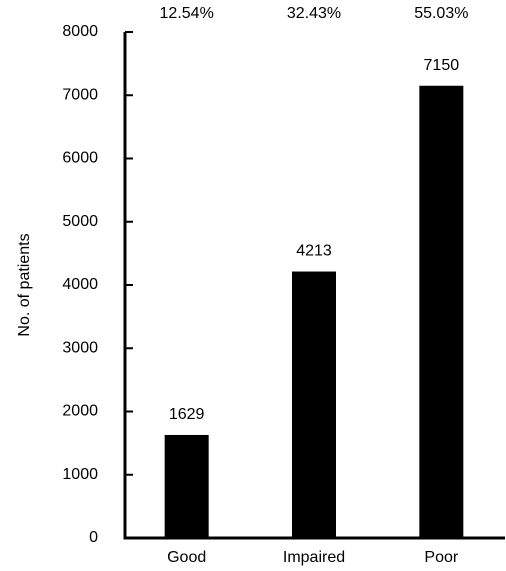  What do you see at coordinates (314, 557) in the screenshot?
I see `x-tick-label: Impaired` at bounding box center [314, 557].